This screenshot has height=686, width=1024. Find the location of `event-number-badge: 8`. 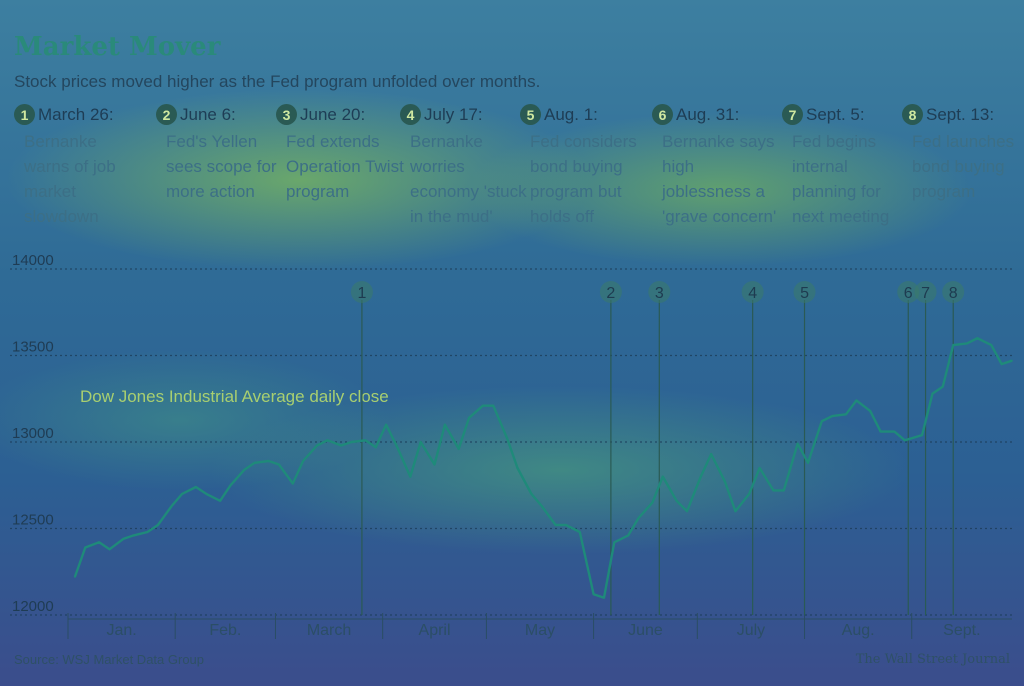

event-number-badge: 8 is located at coordinates (912, 114).